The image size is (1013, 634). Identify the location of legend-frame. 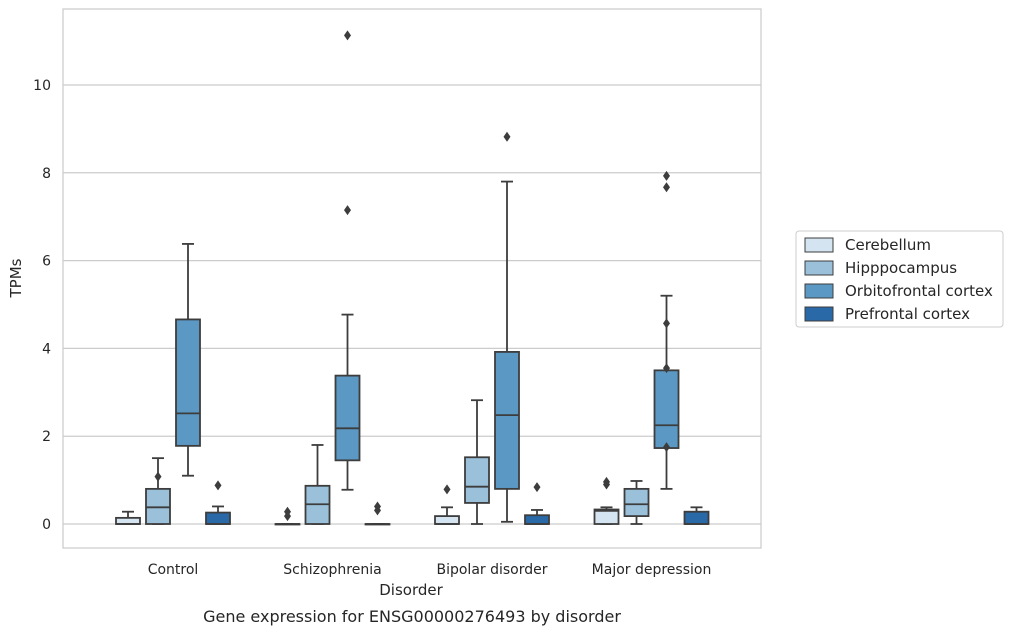
(899, 279).